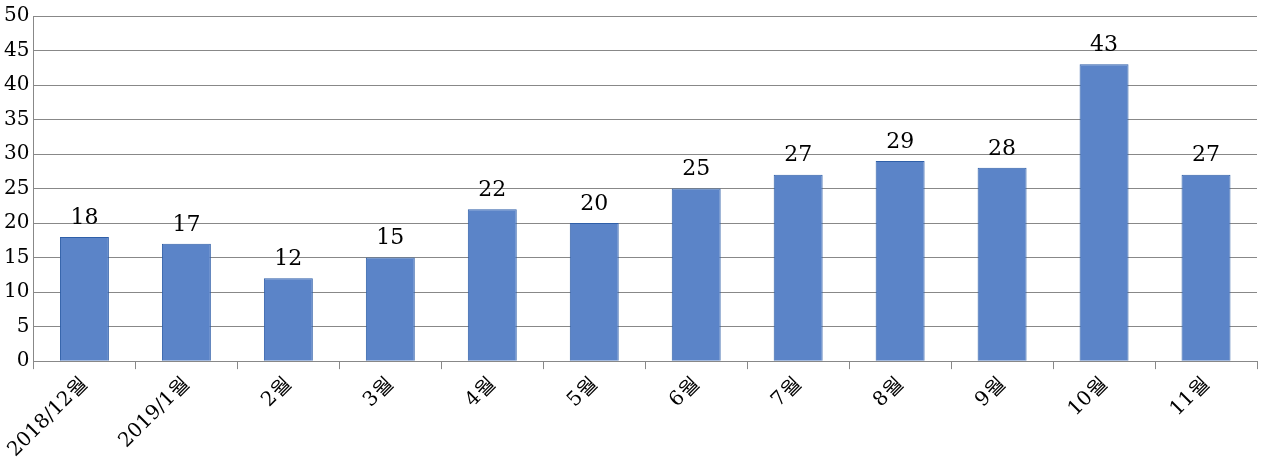 Image resolution: width=1261 pixels, height=465 pixels. What do you see at coordinates (275, 390) in the screenshot?
I see `x-tick-label: 2월` at bounding box center [275, 390].